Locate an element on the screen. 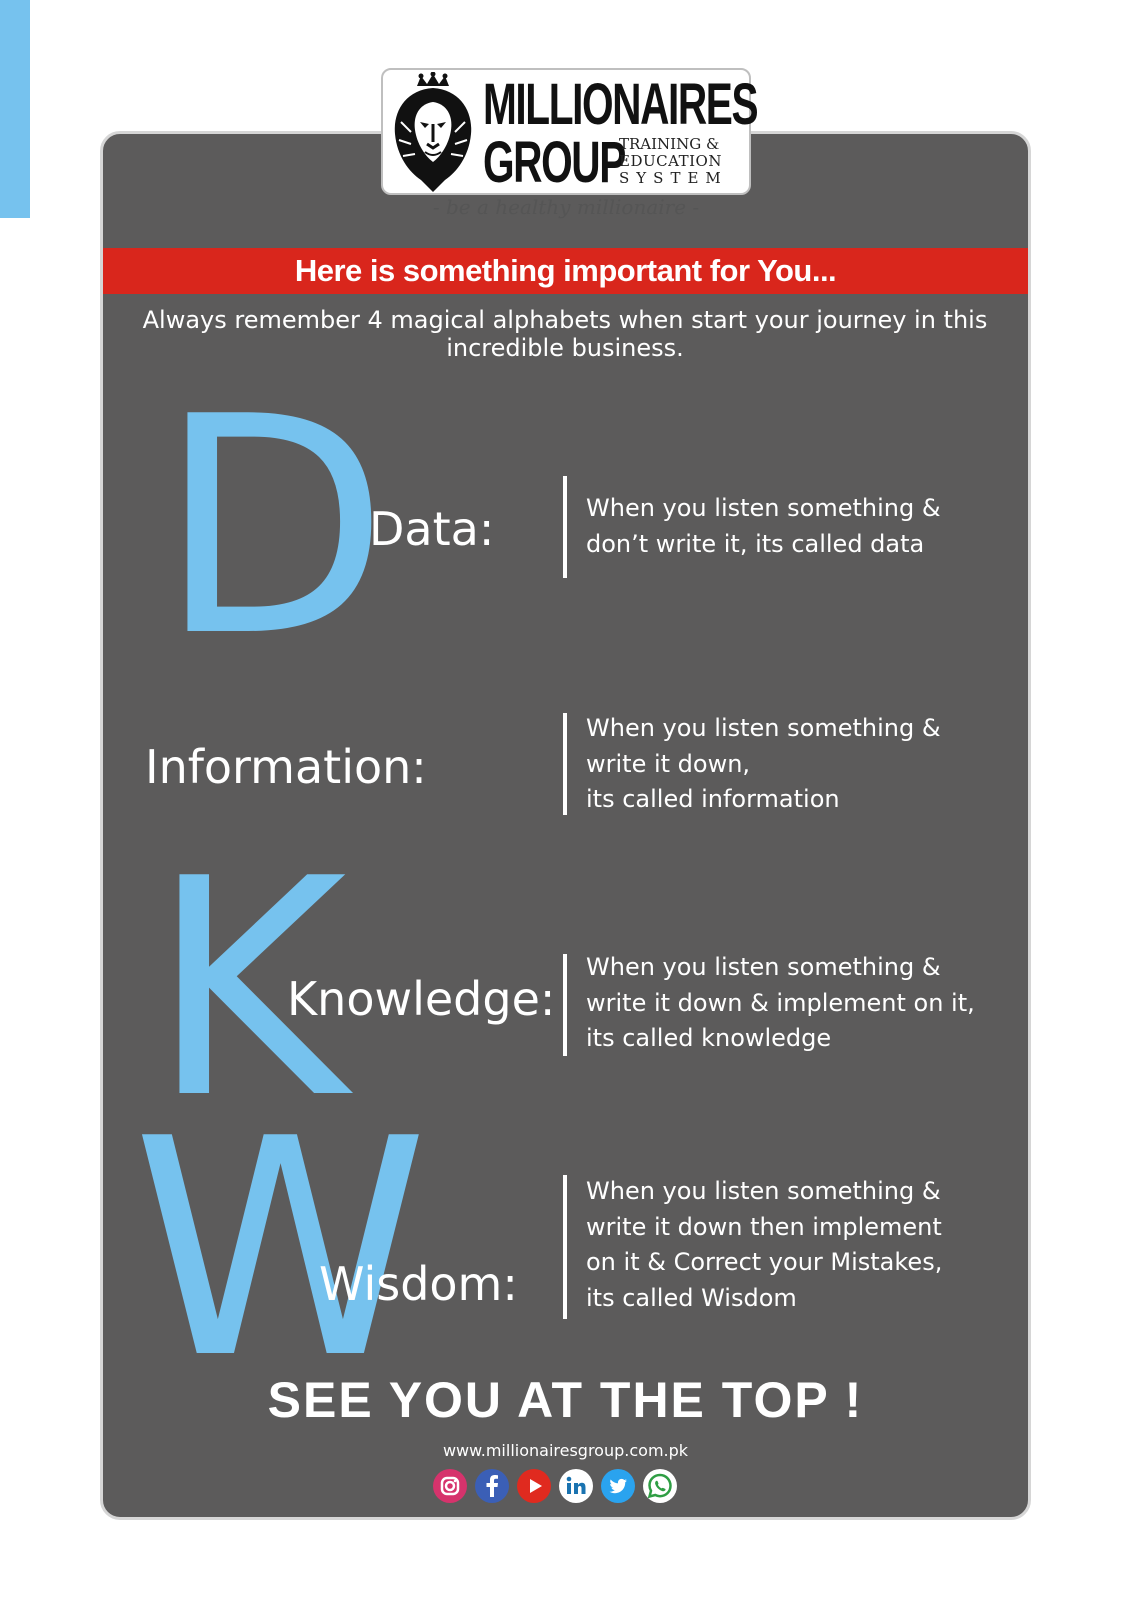 This screenshot has height=1599, width=1131. instagram-icon is located at coordinates (450, 1486).